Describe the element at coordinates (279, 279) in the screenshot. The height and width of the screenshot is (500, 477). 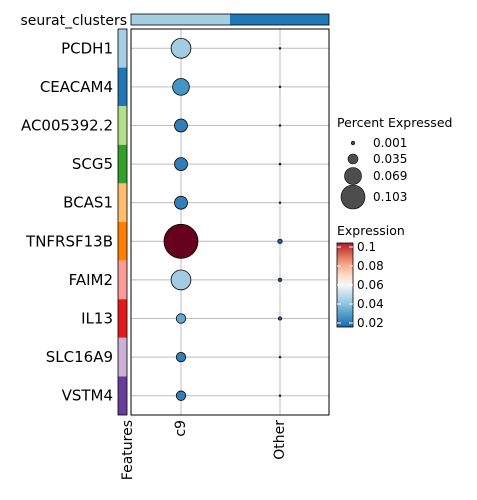
I see `dot-other-faim2` at that location.